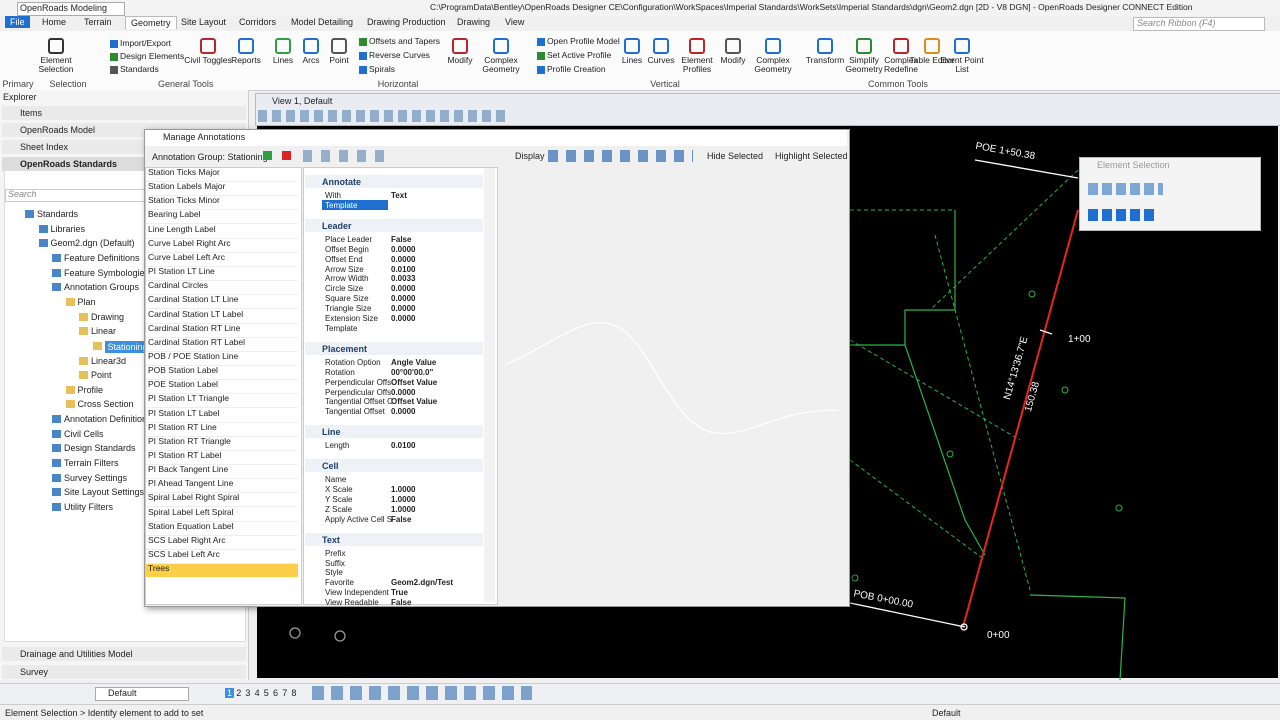 The image size is (1280, 720). What do you see at coordinates (31, 113) in the screenshot?
I see `section-title: Items` at bounding box center [31, 113].